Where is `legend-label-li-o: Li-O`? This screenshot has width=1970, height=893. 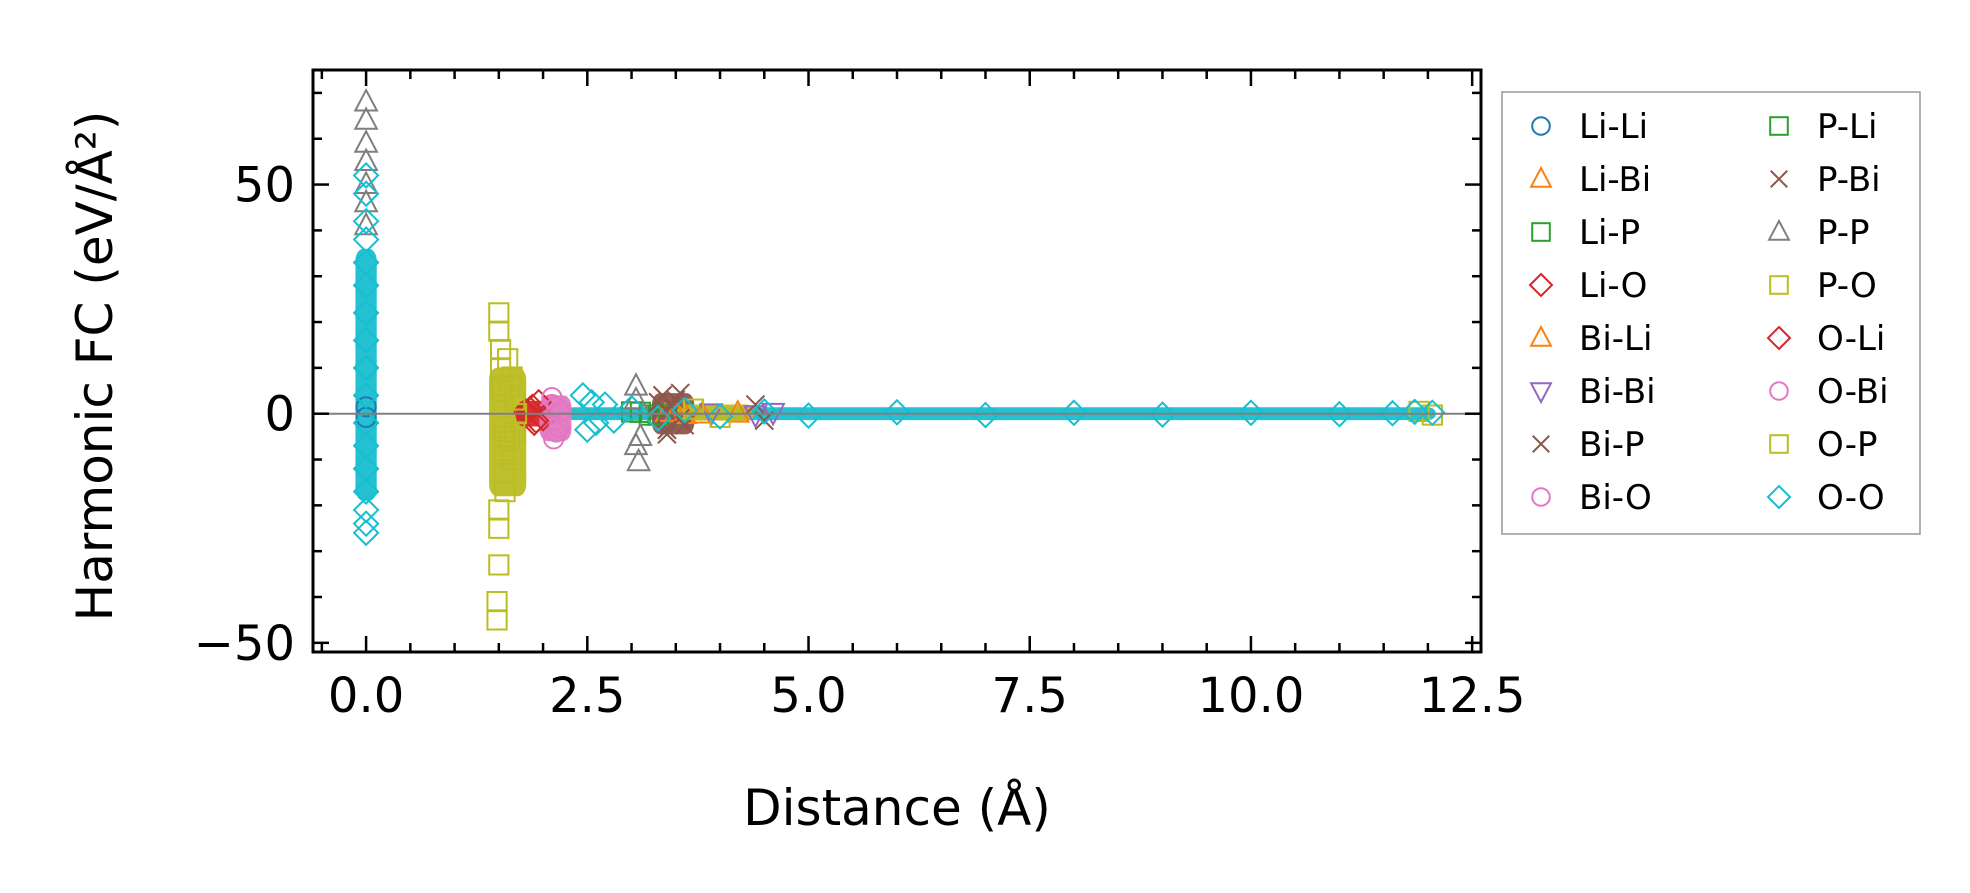 legend-label-li-o: Li-O is located at coordinates (1613, 286).